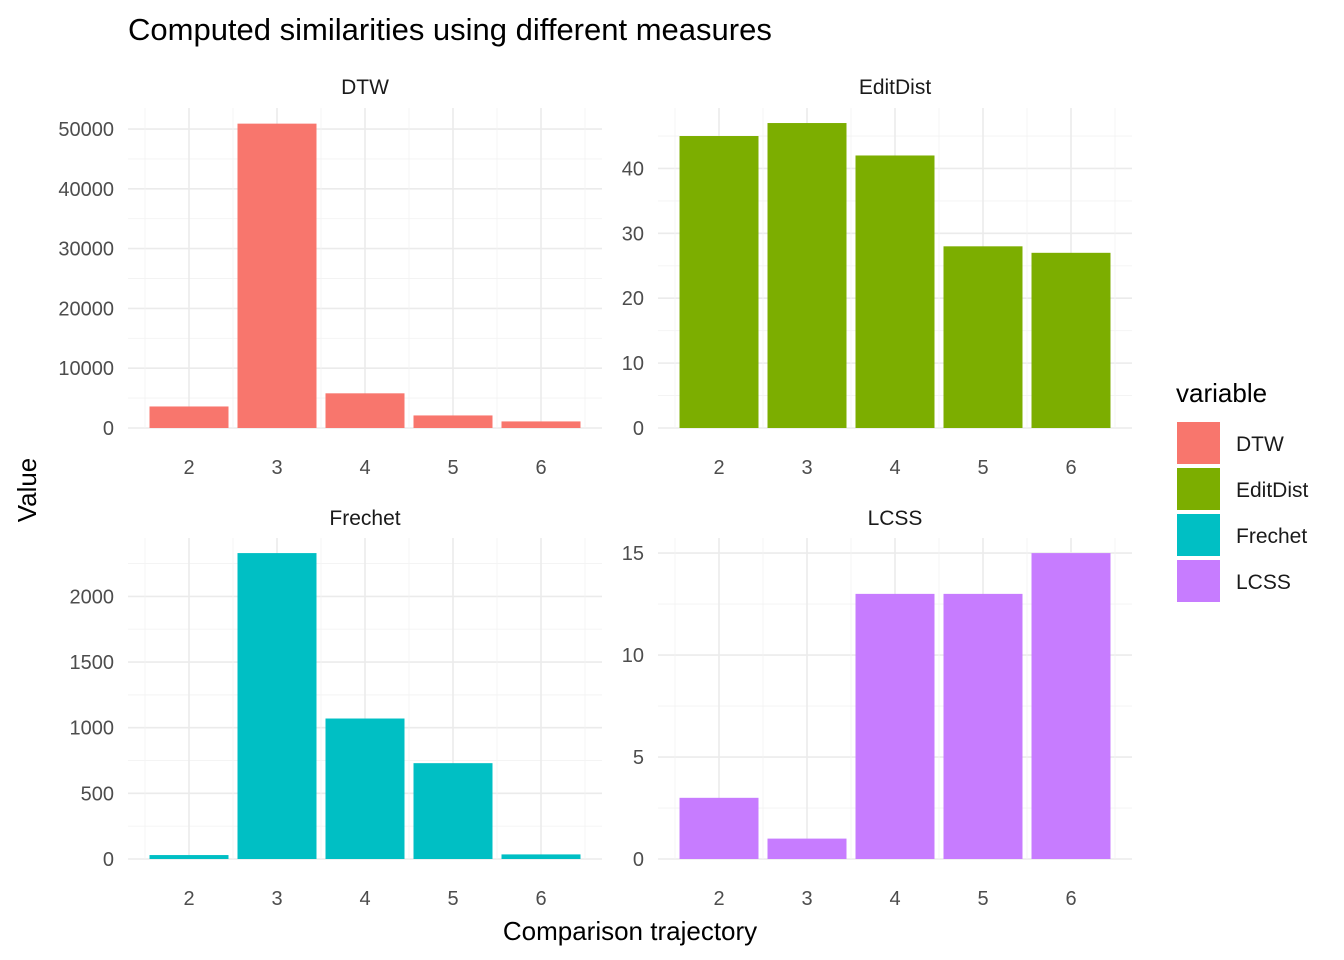 The width and height of the screenshot is (1344, 960). Describe the element at coordinates (633, 169) in the screenshot. I see `y-tick-label: 40` at that location.